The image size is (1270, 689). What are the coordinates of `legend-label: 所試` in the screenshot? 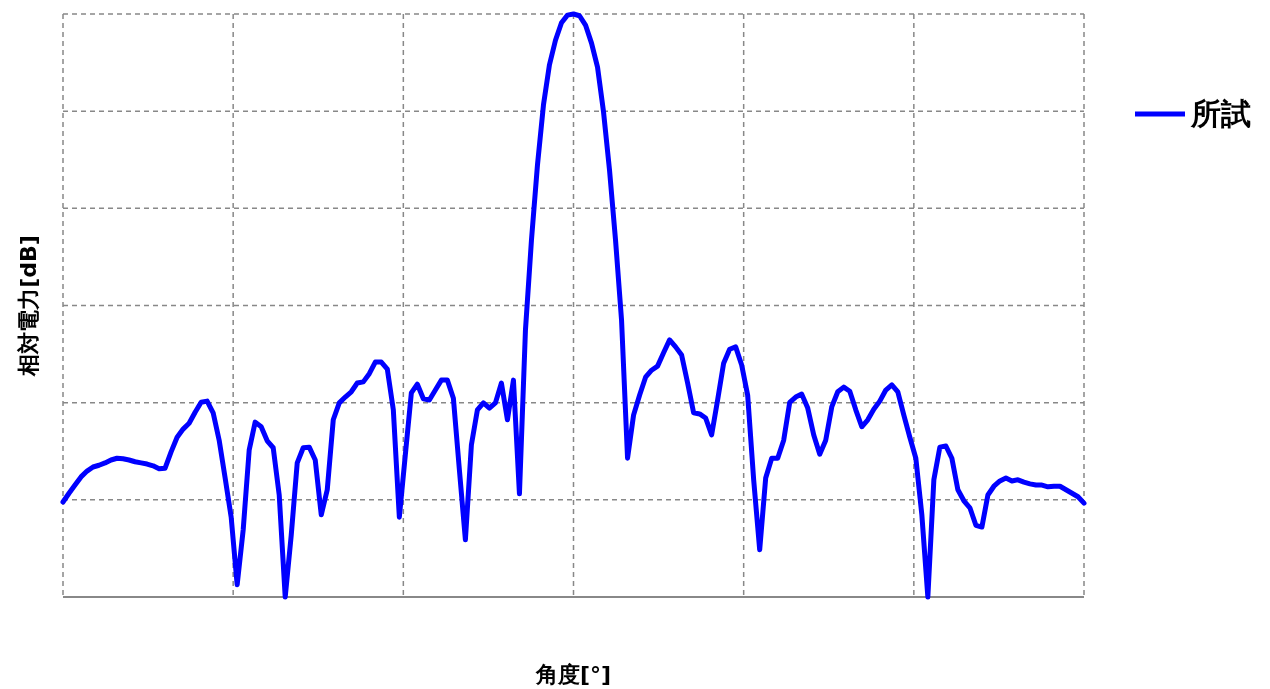 It's located at (1220, 113).